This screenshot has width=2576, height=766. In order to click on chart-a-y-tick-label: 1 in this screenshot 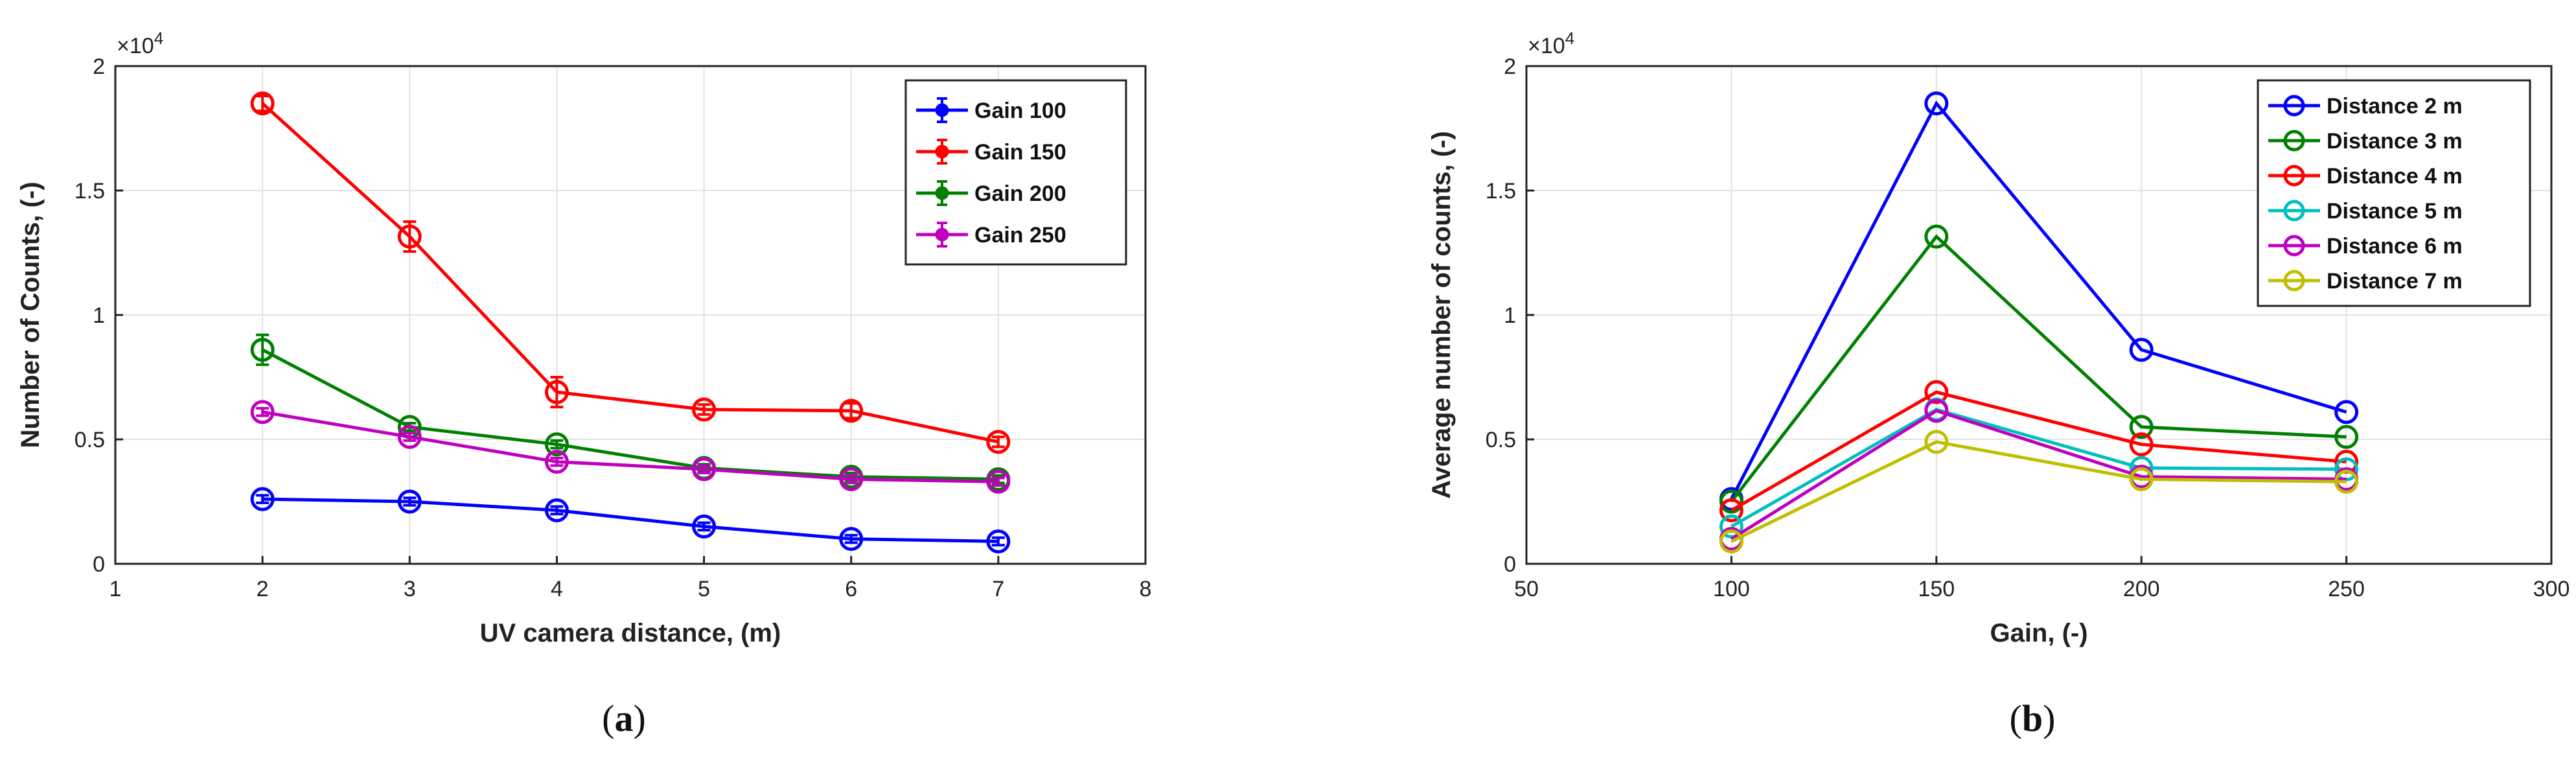, I will do `click(99, 315)`.